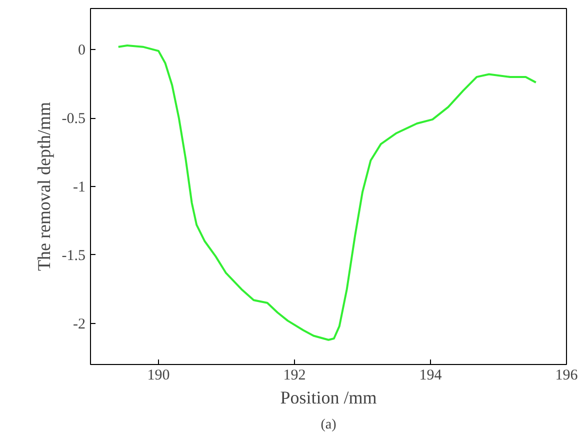 The image size is (586, 437). What do you see at coordinates (294, 376) in the screenshot?
I see `x-tick-label: 192` at bounding box center [294, 376].